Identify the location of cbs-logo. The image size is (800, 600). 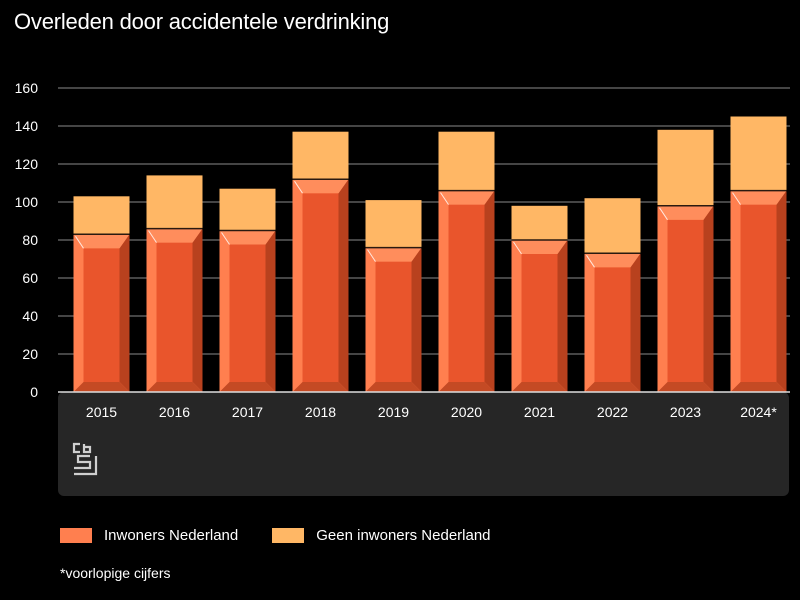
(85, 459).